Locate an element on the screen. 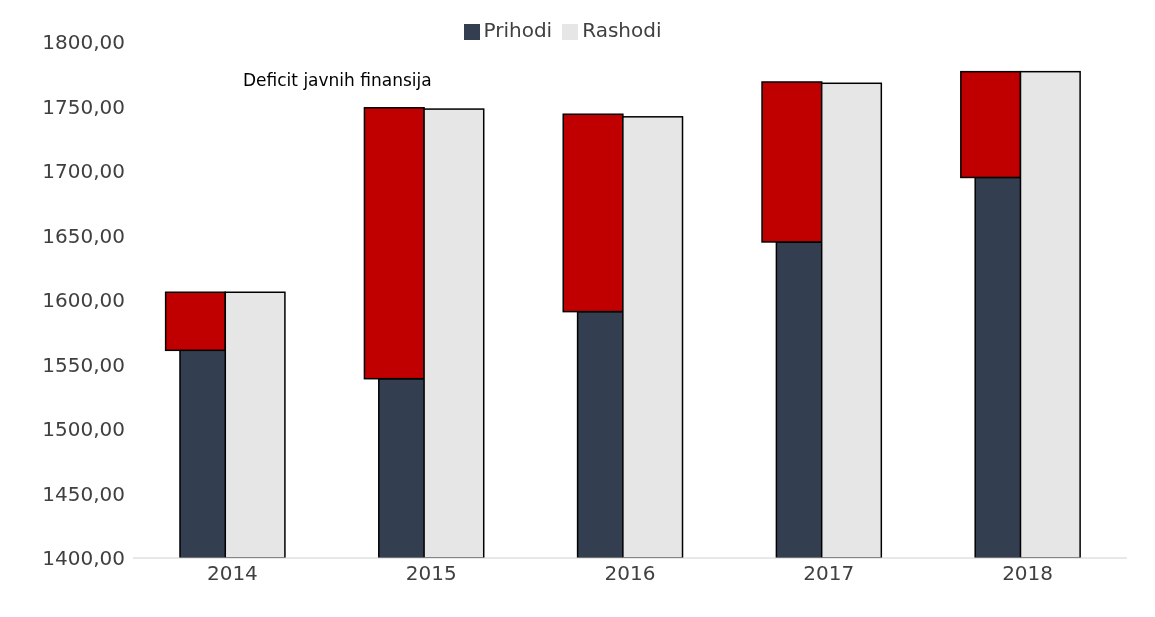  x-tick-label: 2015 is located at coordinates (431, 573).